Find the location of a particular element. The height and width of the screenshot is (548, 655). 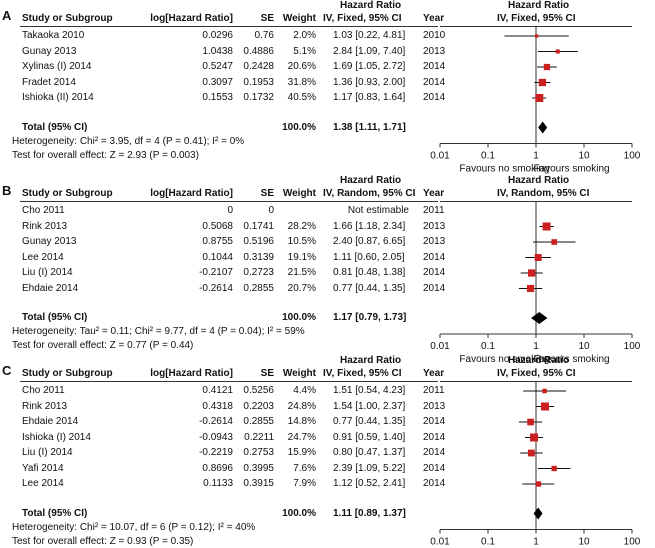

study-name: Fradet 2014 is located at coordinates (49, 82).